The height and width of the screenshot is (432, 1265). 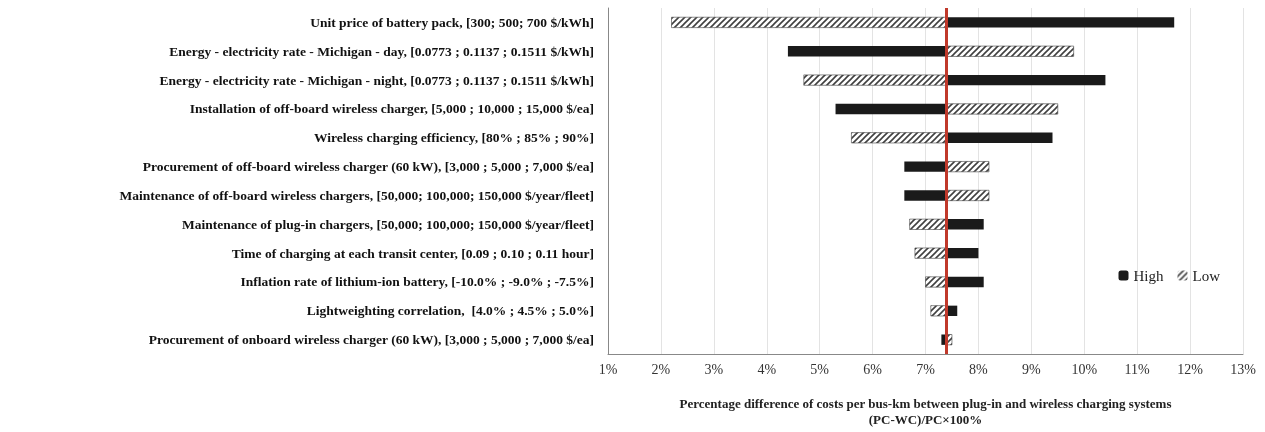 I want to click on x-tick-label: 10%, so click(x=1084, y=369).